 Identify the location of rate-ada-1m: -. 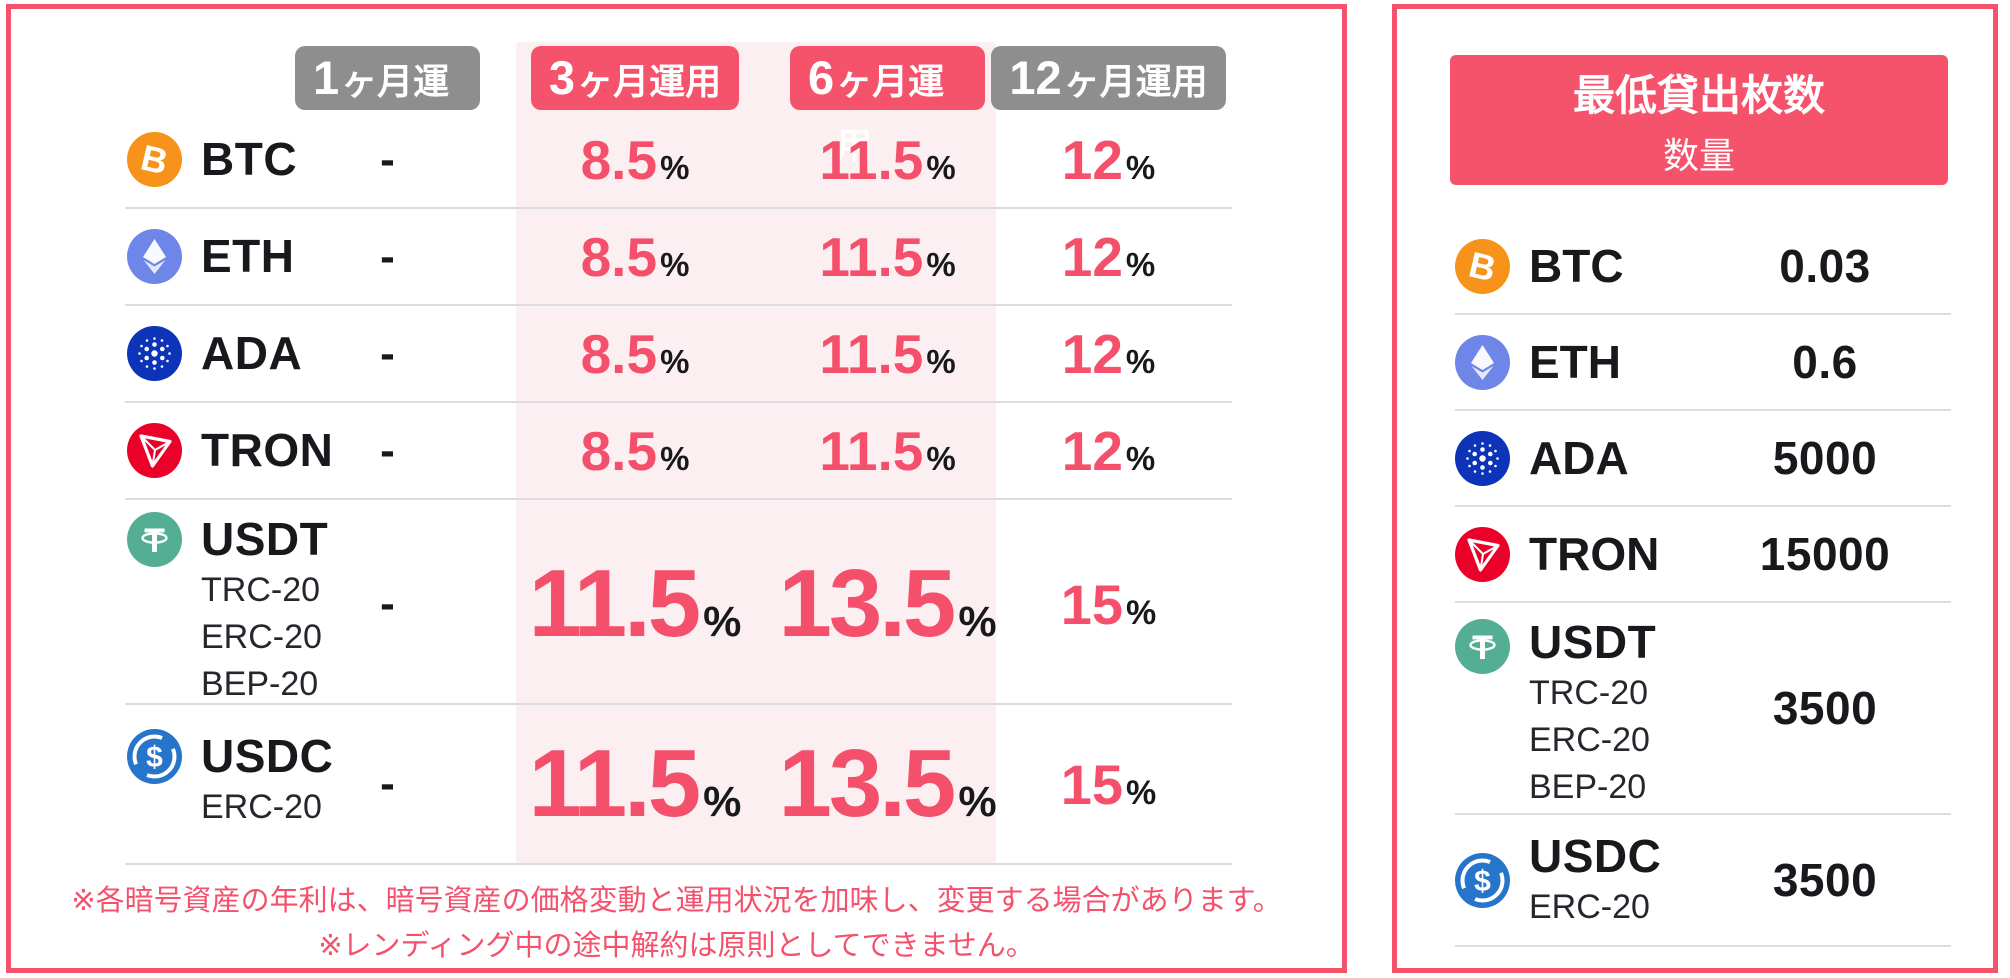
(387, 353).